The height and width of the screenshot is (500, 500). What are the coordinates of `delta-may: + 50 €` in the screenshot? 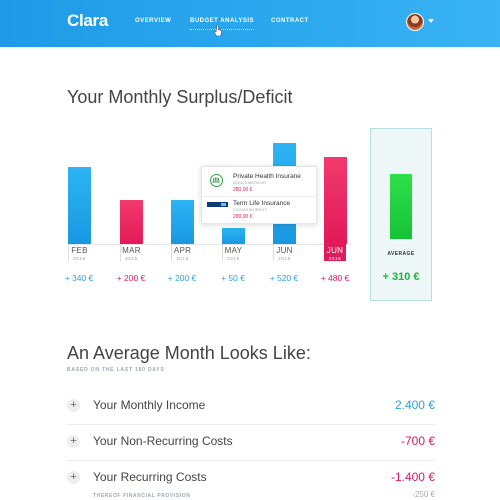 It's located at (233, 278).